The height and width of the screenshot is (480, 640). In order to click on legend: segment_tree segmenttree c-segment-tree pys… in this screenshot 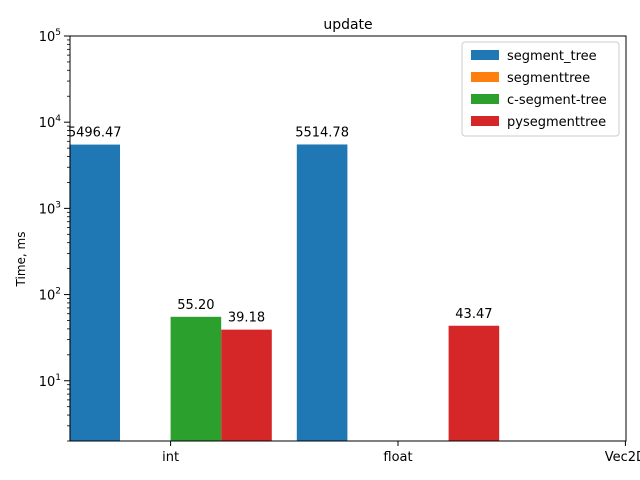, I will do `click(540, 89)`.